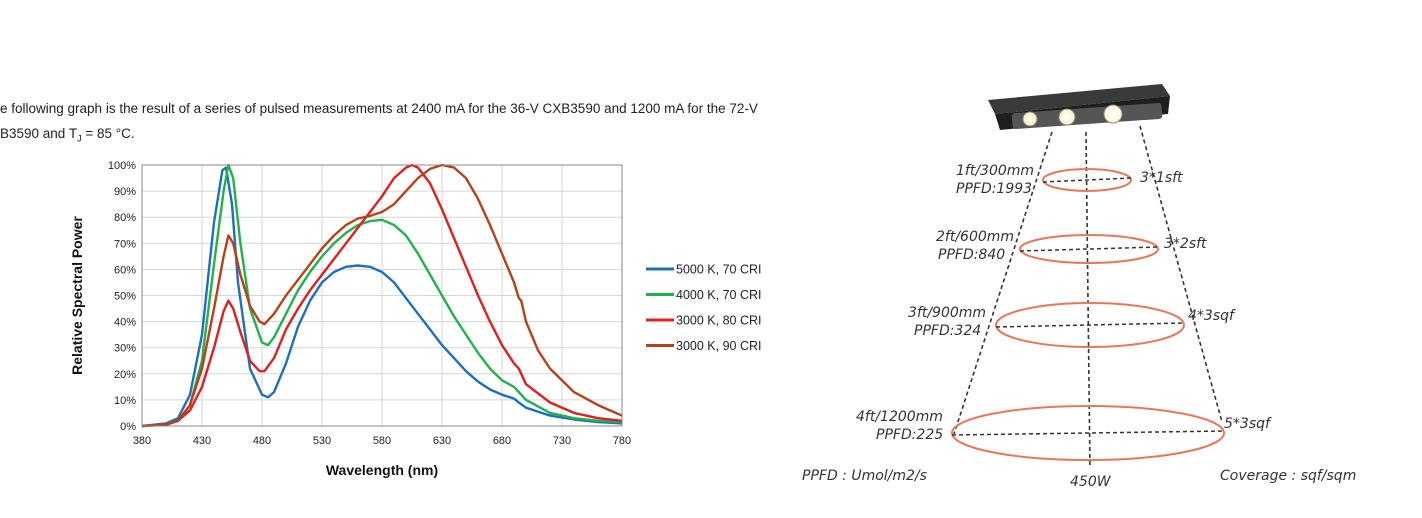 This screenshot has width=1422, height=518. What do you see at coordinates (122, 166) in the screenshot?
I see `y-tick-label: 100%` at bounding box center [122, 166].